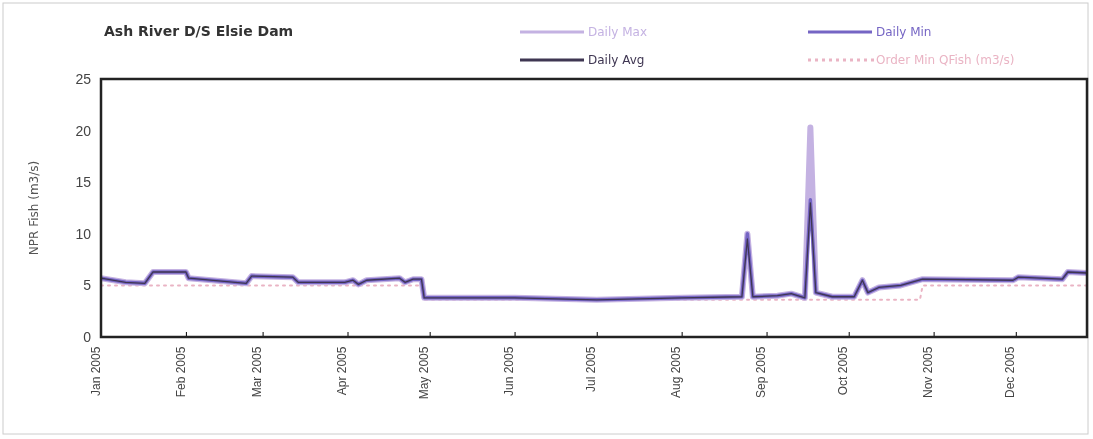 The height and width of the screenshot is (439, 1093). I want to click on x-tick-label: Apr 2005, so click(342, 371).